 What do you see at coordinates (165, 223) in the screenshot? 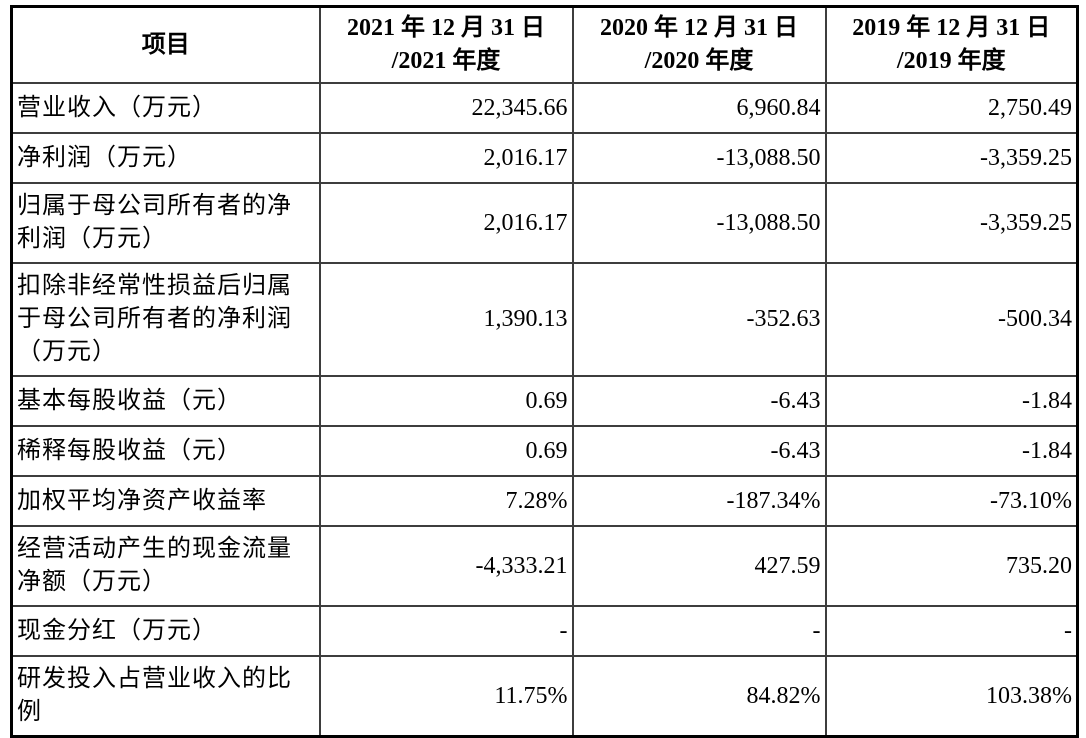
I see `row-label: 归属于母公司所有者的净利润（万元）` at bounding box center [165, 223].